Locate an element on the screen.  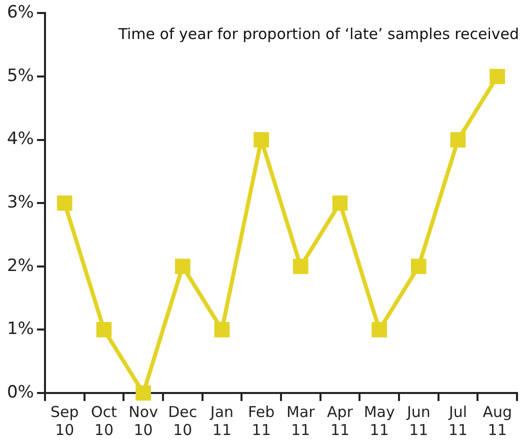
y-tick-label: 4% is located at coordinates (20, 139).